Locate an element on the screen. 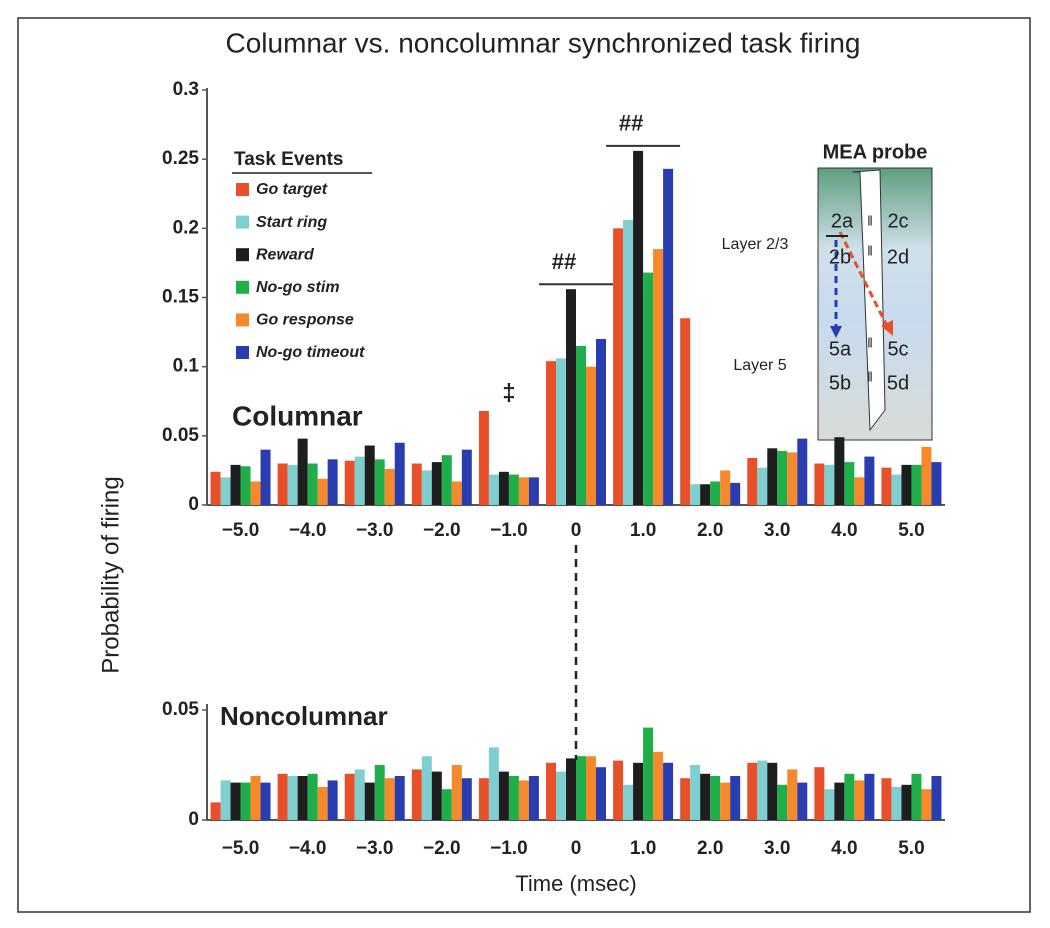  site-label: 2b is located at coordinates (840, 257).